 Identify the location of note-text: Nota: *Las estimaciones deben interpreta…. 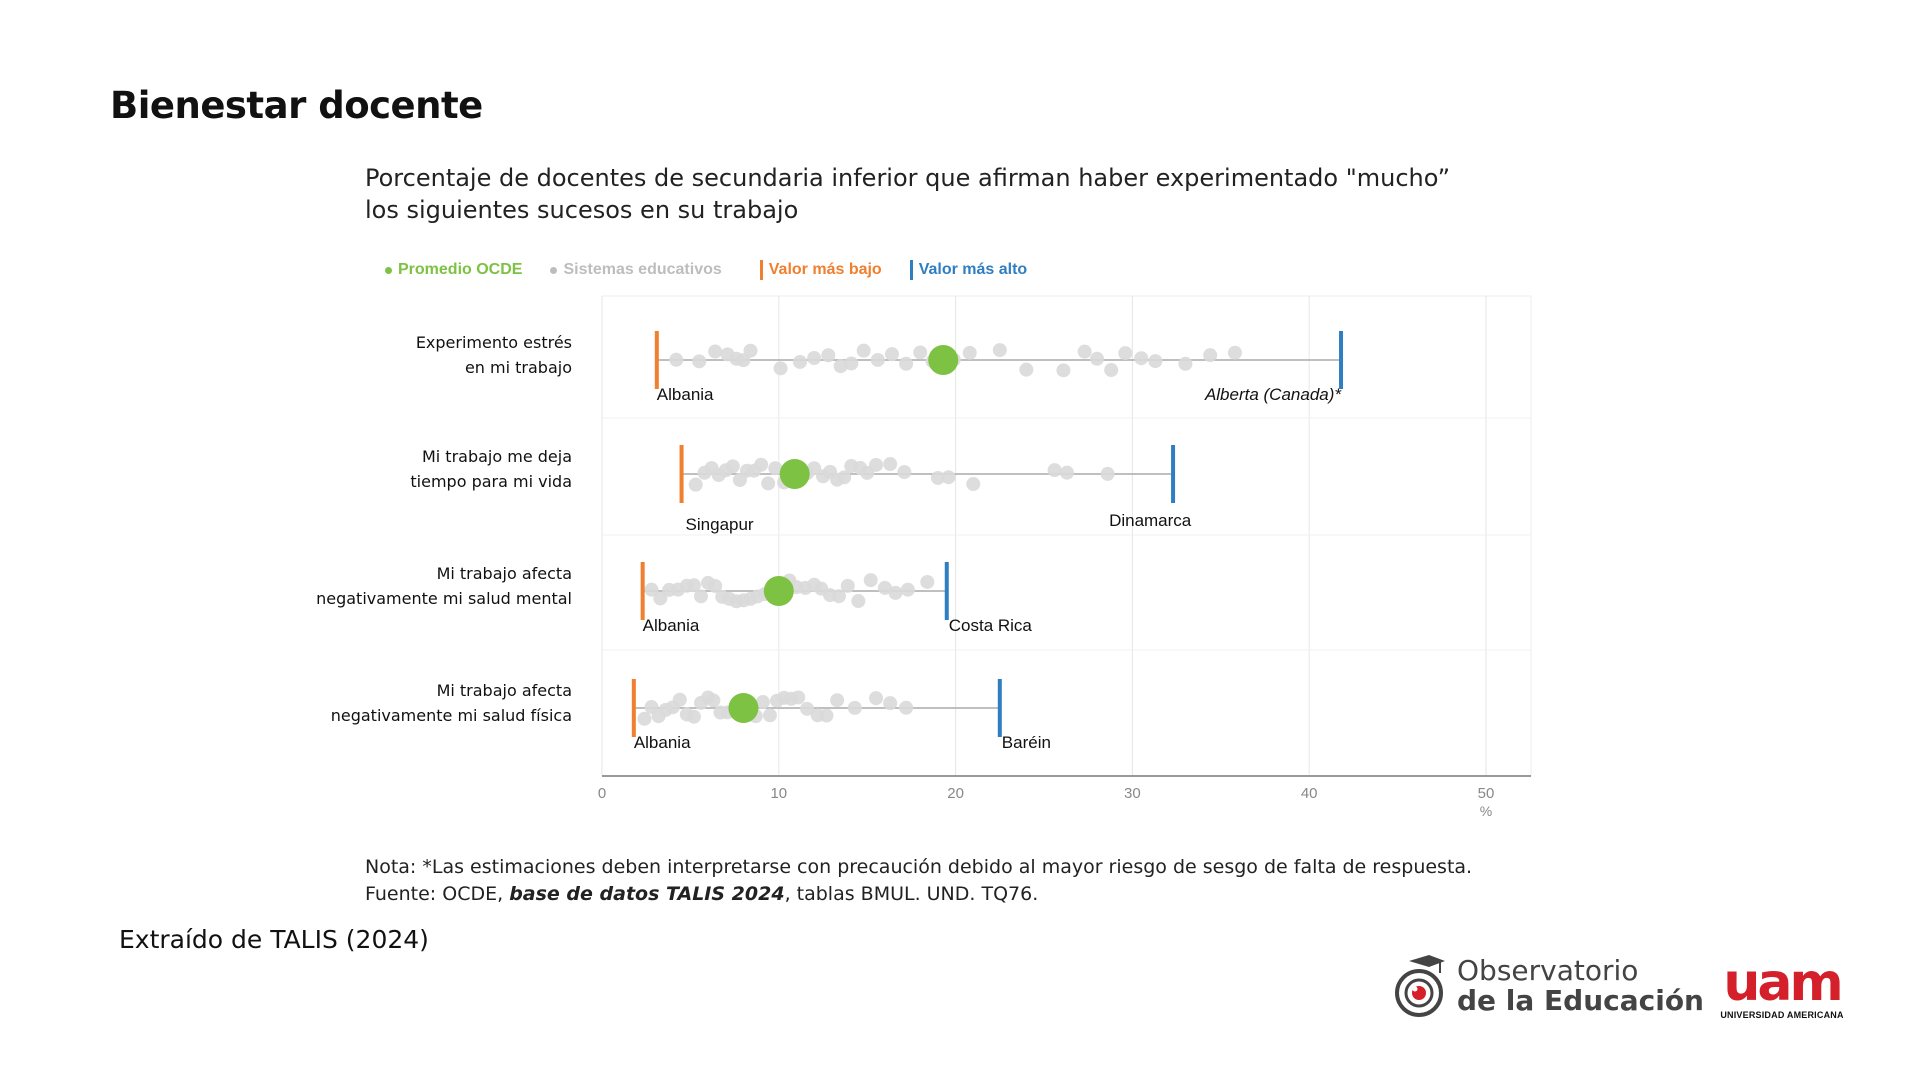
(919, 867).